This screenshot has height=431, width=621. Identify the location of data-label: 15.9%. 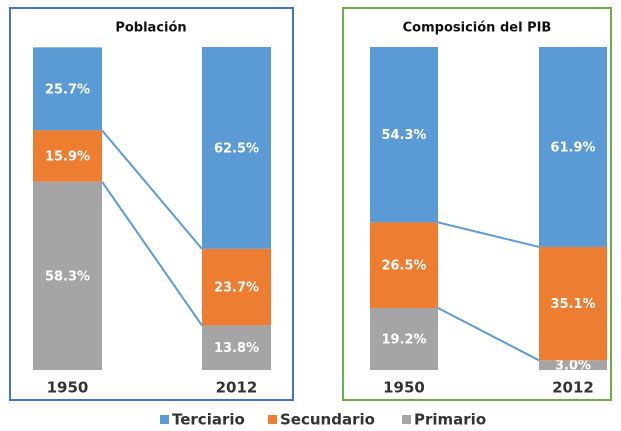
(67, 157).